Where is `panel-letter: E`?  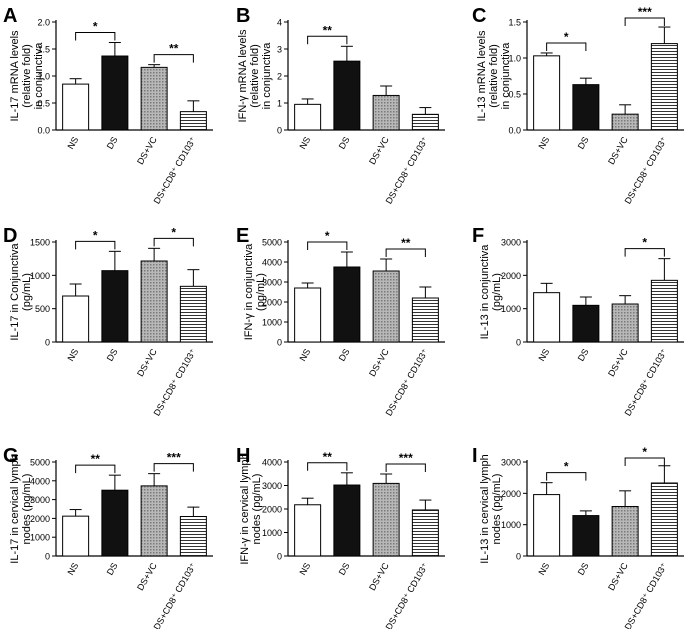
panel-letter: E is located at coordinates (242, 236).